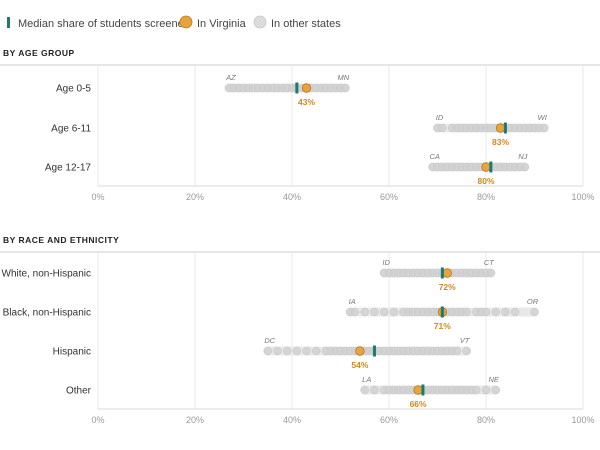 This screenshot has height=450, width=600. I want to click on max-state-label: WI, so click(542, 117).